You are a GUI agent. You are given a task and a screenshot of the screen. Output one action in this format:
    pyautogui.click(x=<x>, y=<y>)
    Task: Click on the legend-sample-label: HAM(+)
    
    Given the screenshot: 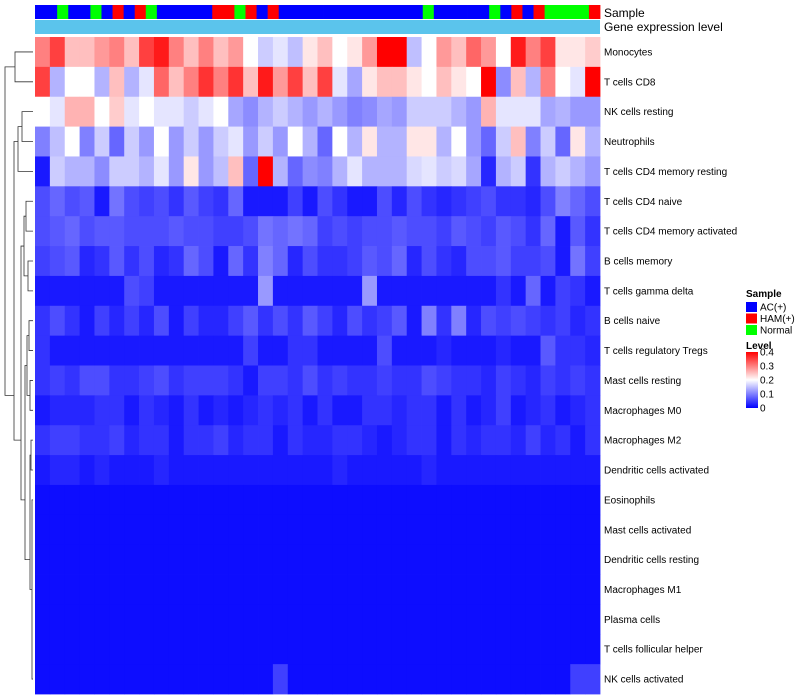 What is the action you would take?
    pyautogui.click(x=777, y=319)
    